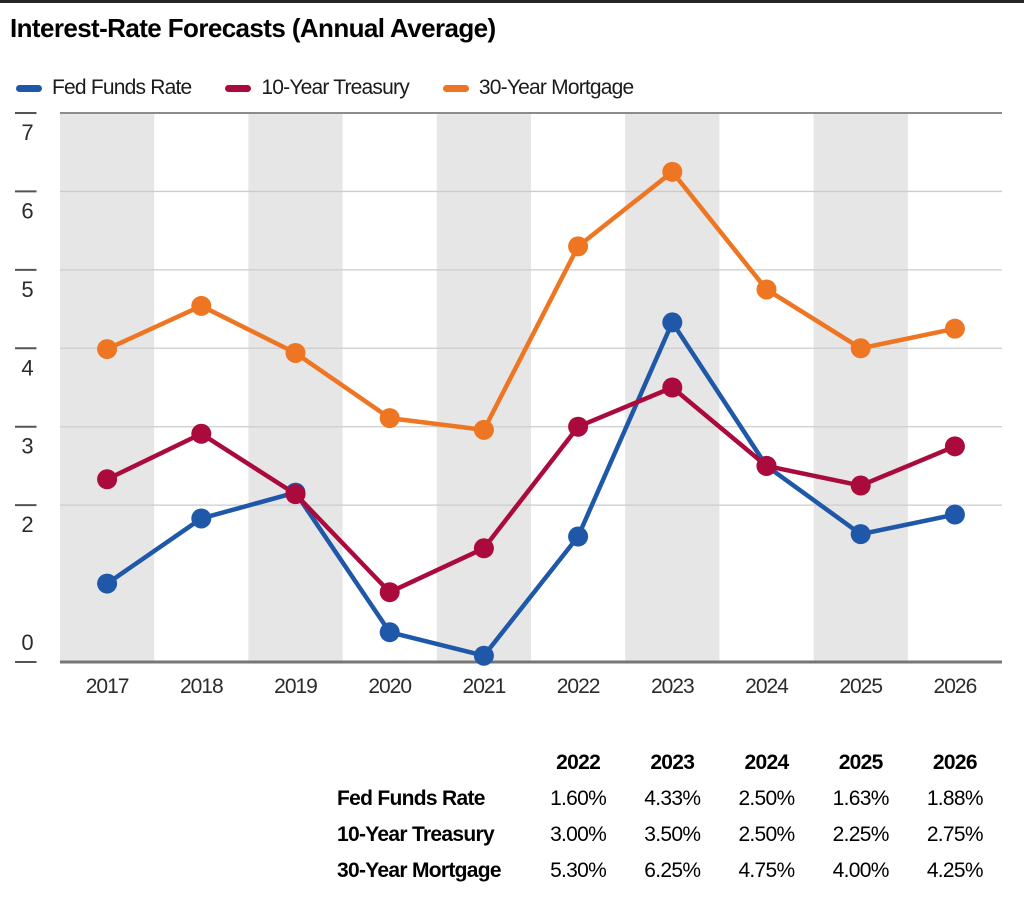 The image size is (1024, 903). What do you see at coordinates (455, 88) in the screenshot?
I see `legend-swatch-30-year-mortgage` at bounding box center [455, 88].